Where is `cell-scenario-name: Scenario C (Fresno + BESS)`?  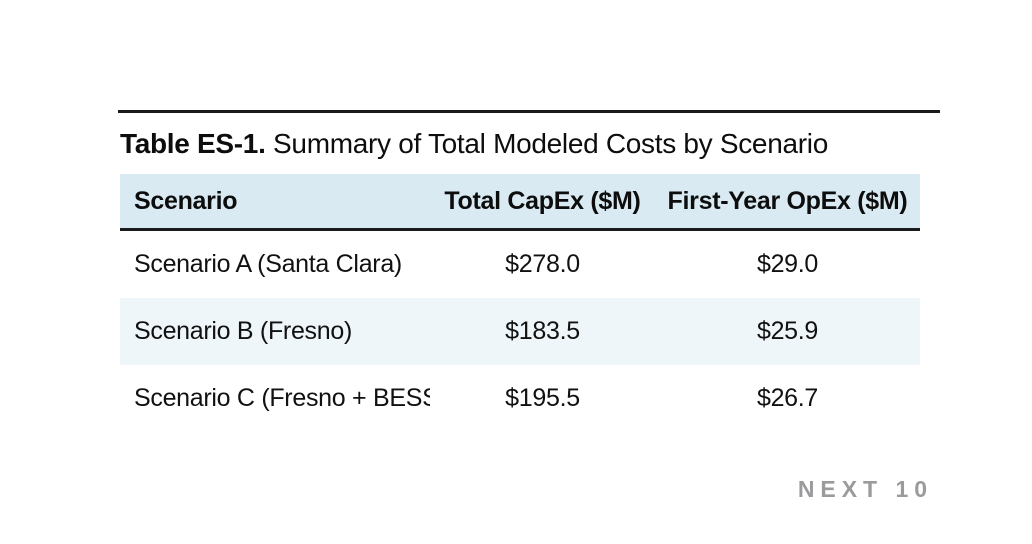 cell-scenario-name: Scenario C (Fresno + BESS) is located at coordinates (282, 398).